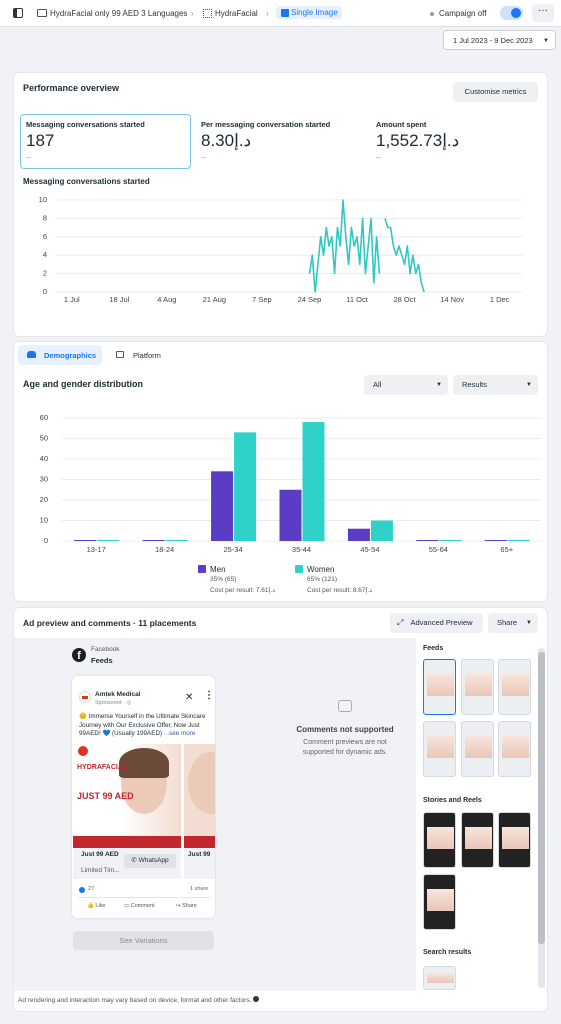  What do you see at coordinates (83, 384) in the screenshot?
I see `section-title: Age and gender distribution` at bounding box center [83, 384].